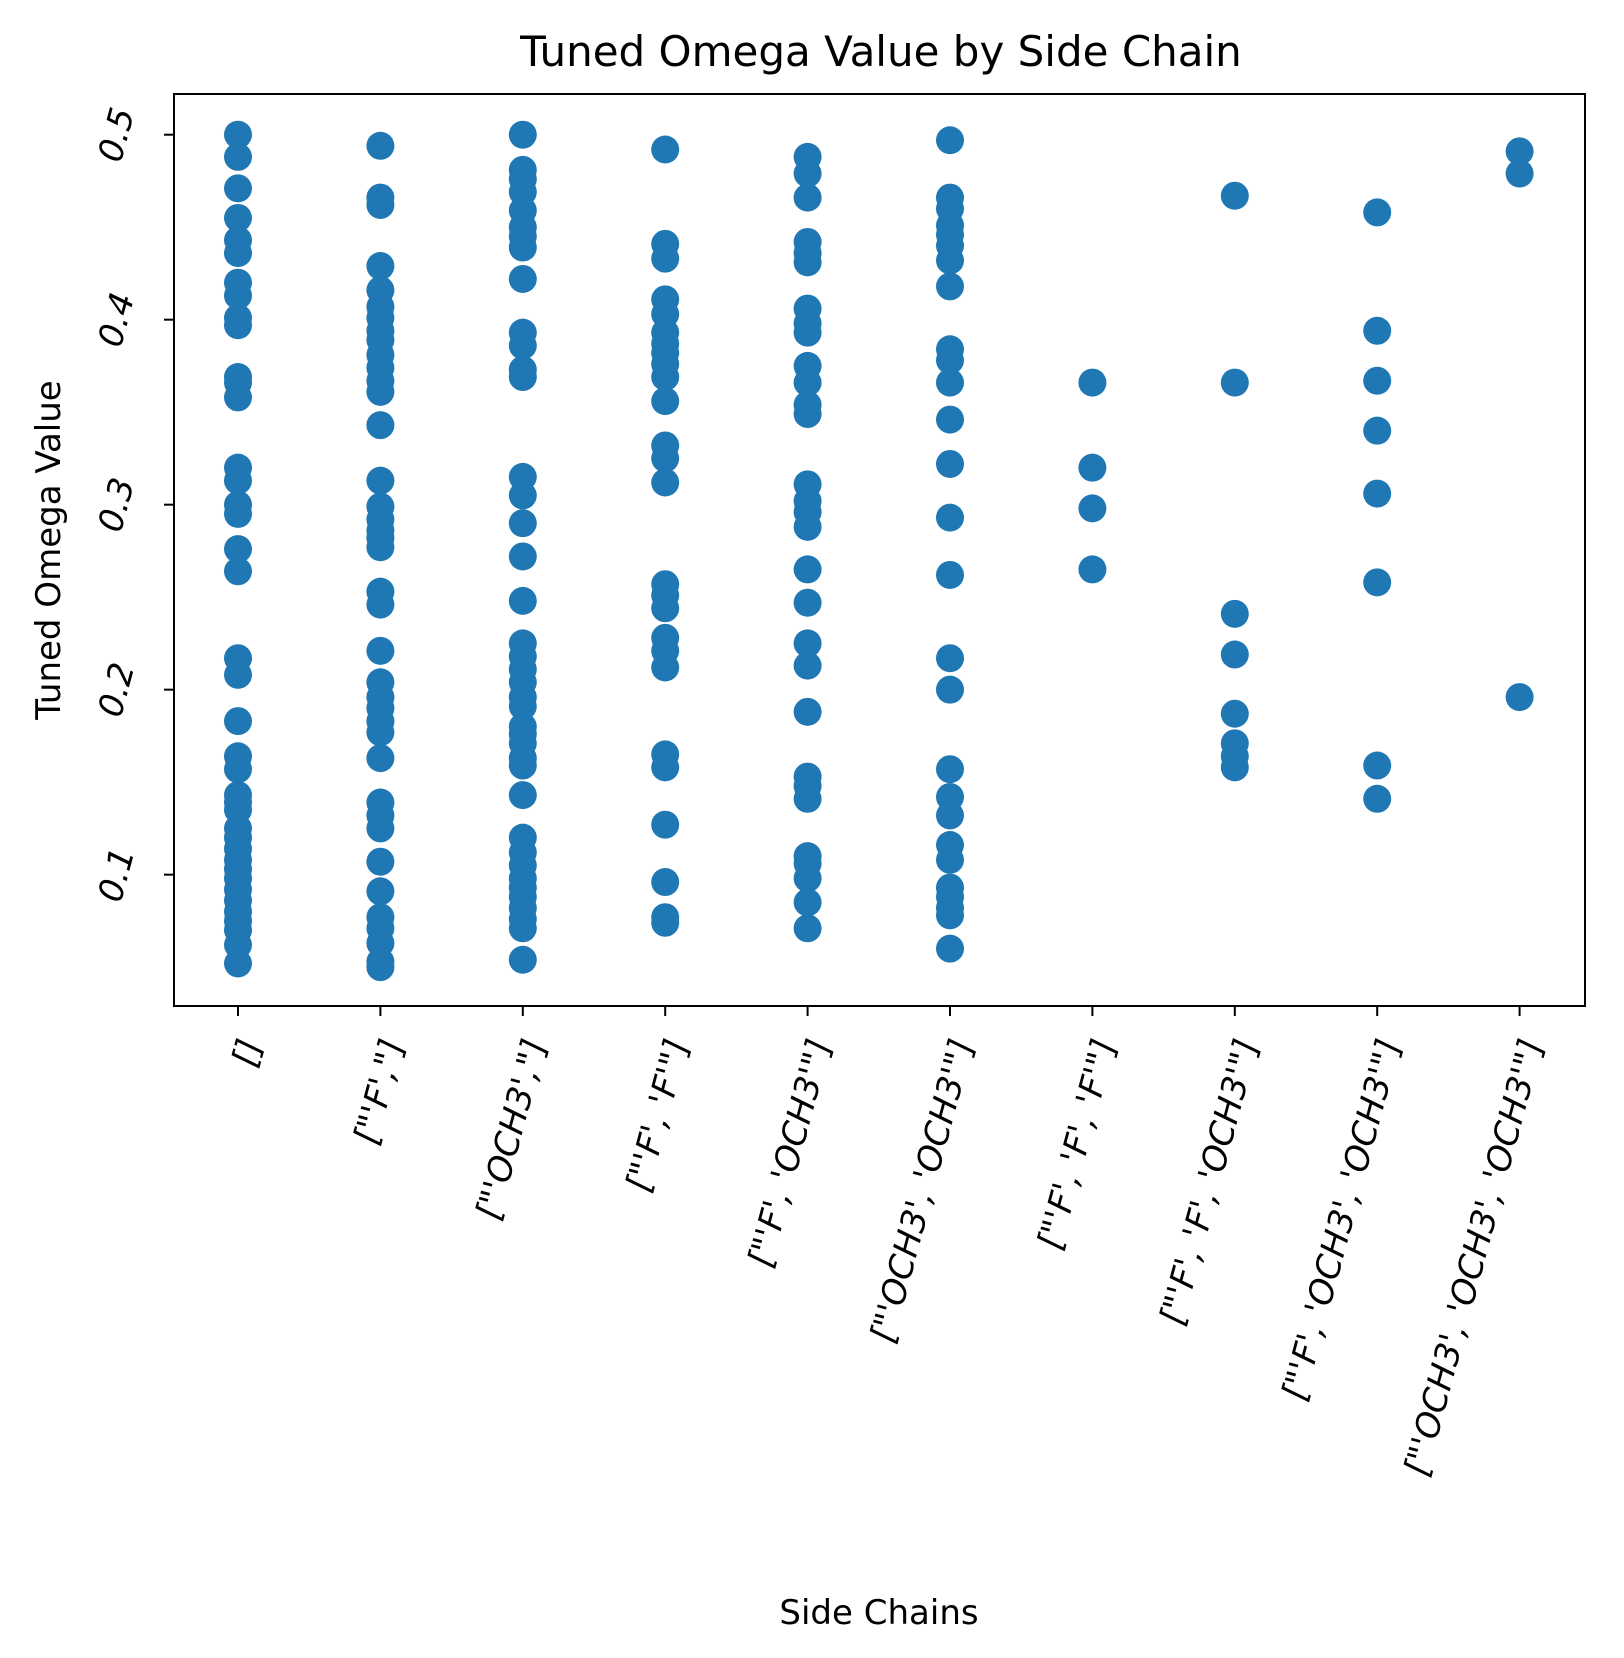 The width and height of the screenshot is (1624, 1658). What do you see at coordinates (117, 135) in the screenshot?
I see `y-tick-label: 0.5` at bounding box center [117, 135].